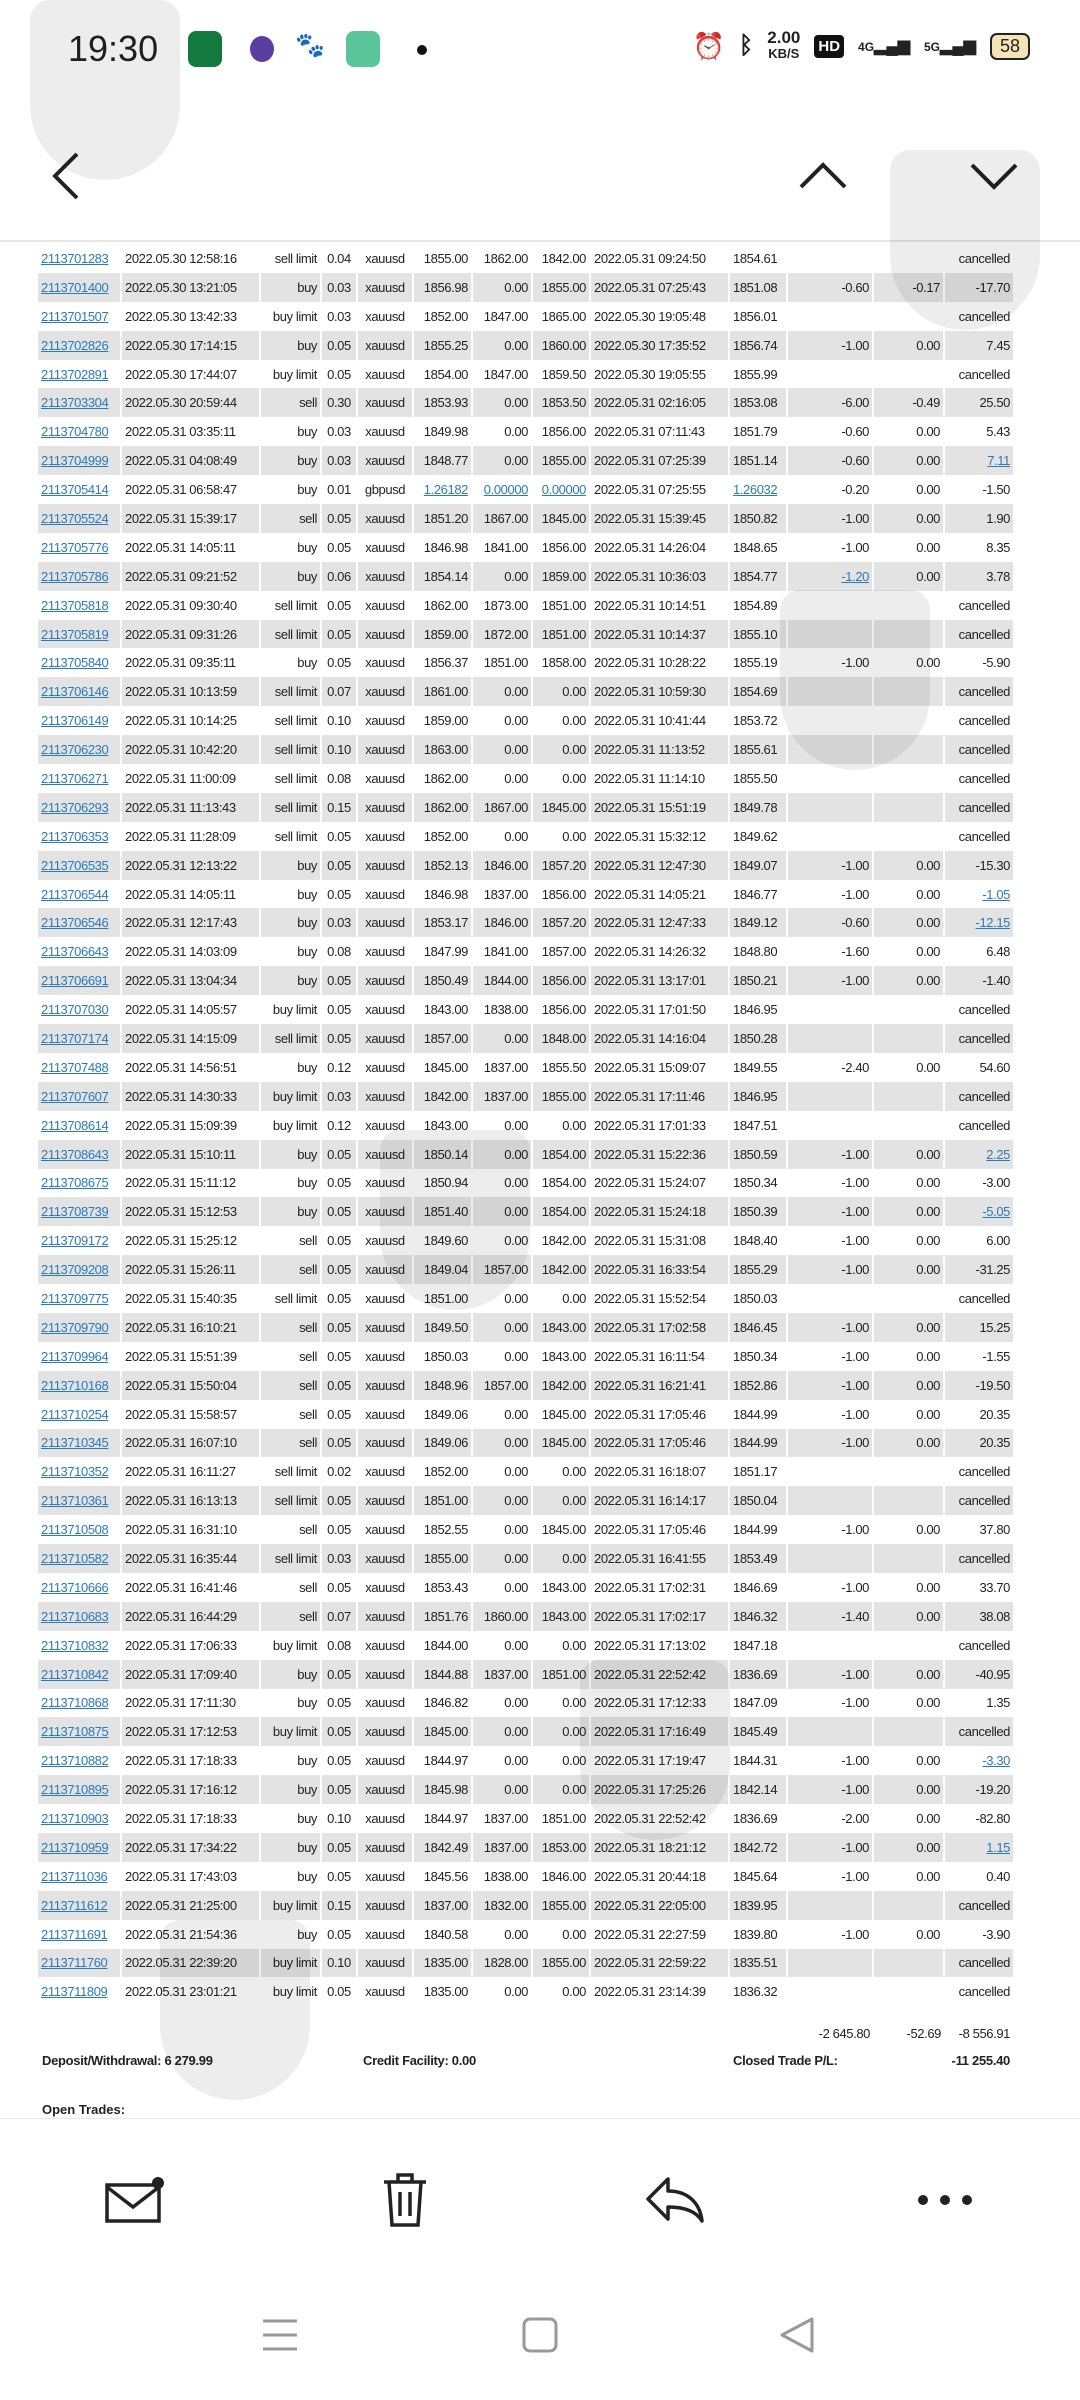 The height and width of the screenshot is (2400, 1080). Describe the element at coordinates (75, 807) in the screenshot. I see `trade-id-cell: 2113706293` at that location.